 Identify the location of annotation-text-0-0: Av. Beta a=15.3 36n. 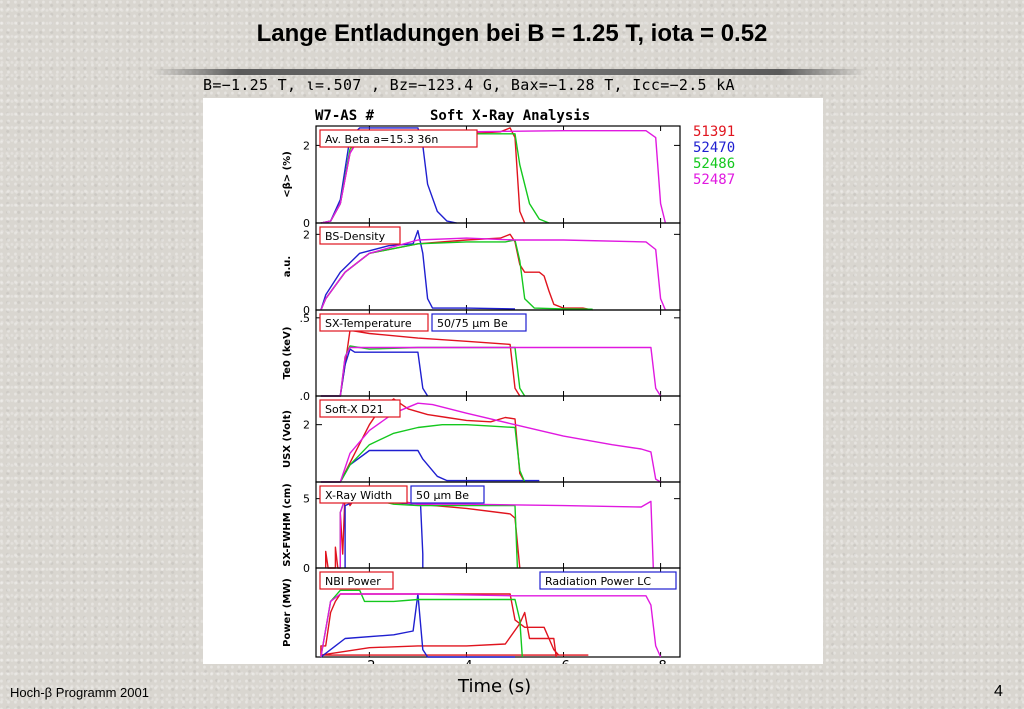
(381, 139).